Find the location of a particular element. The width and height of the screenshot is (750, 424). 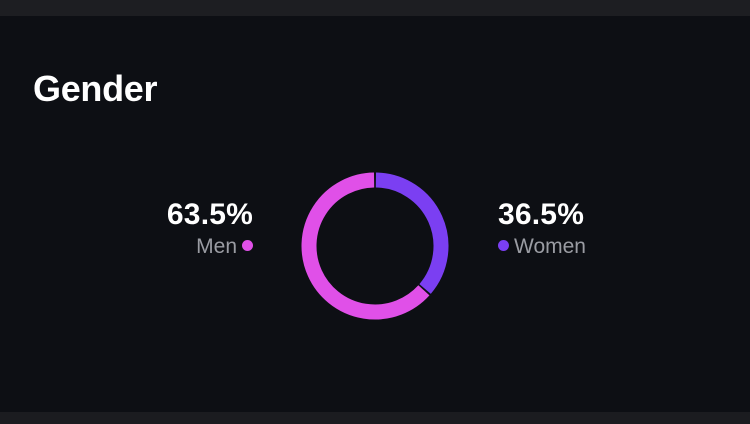

men-legend: Men is located at coordinates (176, 247).